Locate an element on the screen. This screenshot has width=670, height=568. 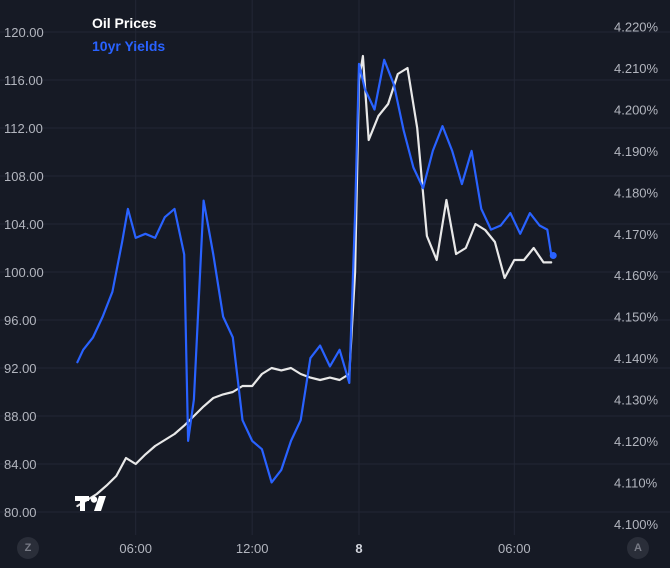
left-axis-tick: 108.00 is located at coordinates (24, 176).